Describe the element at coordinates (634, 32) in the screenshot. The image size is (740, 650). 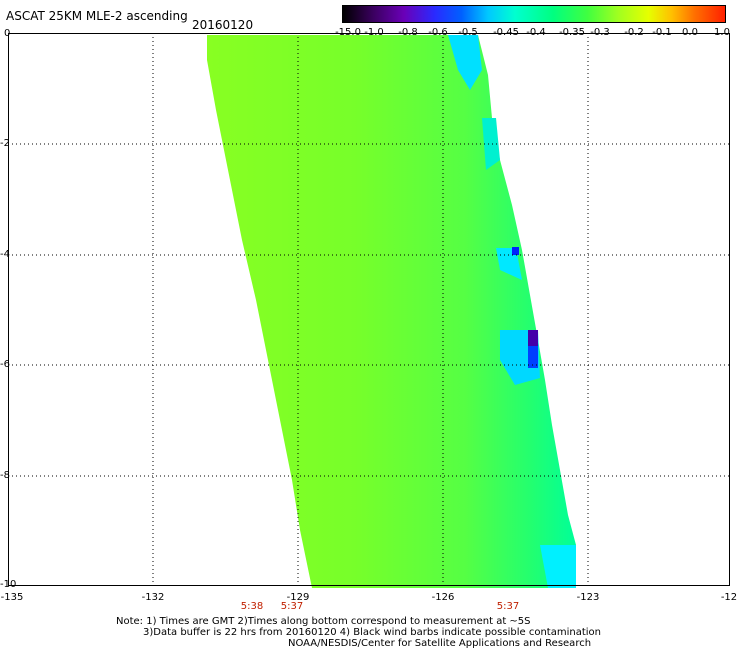
I see `colorbar-label: -0.2` at that location.